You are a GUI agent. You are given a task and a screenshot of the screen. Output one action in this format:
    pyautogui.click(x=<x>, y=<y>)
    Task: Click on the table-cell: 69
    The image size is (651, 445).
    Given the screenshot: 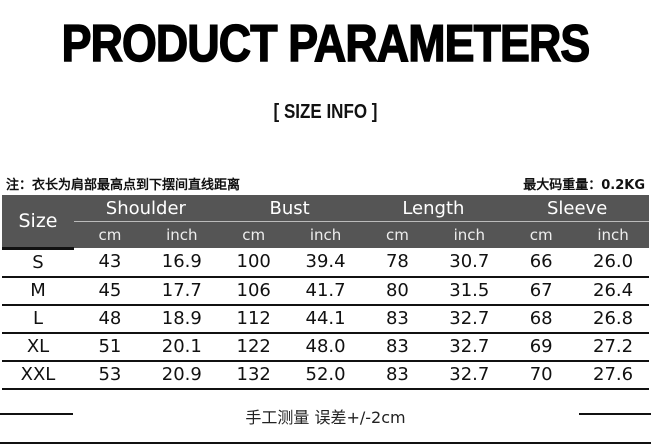 What is the action you would take?
    pyautogui.click(x=541, y=347)
    